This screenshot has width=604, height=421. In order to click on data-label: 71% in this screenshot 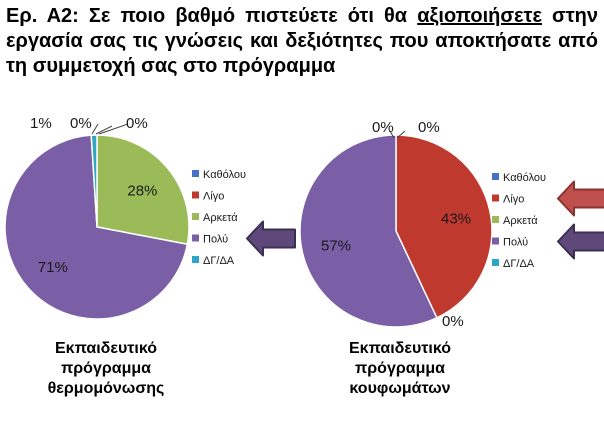, I will do `click(53, 267)`.